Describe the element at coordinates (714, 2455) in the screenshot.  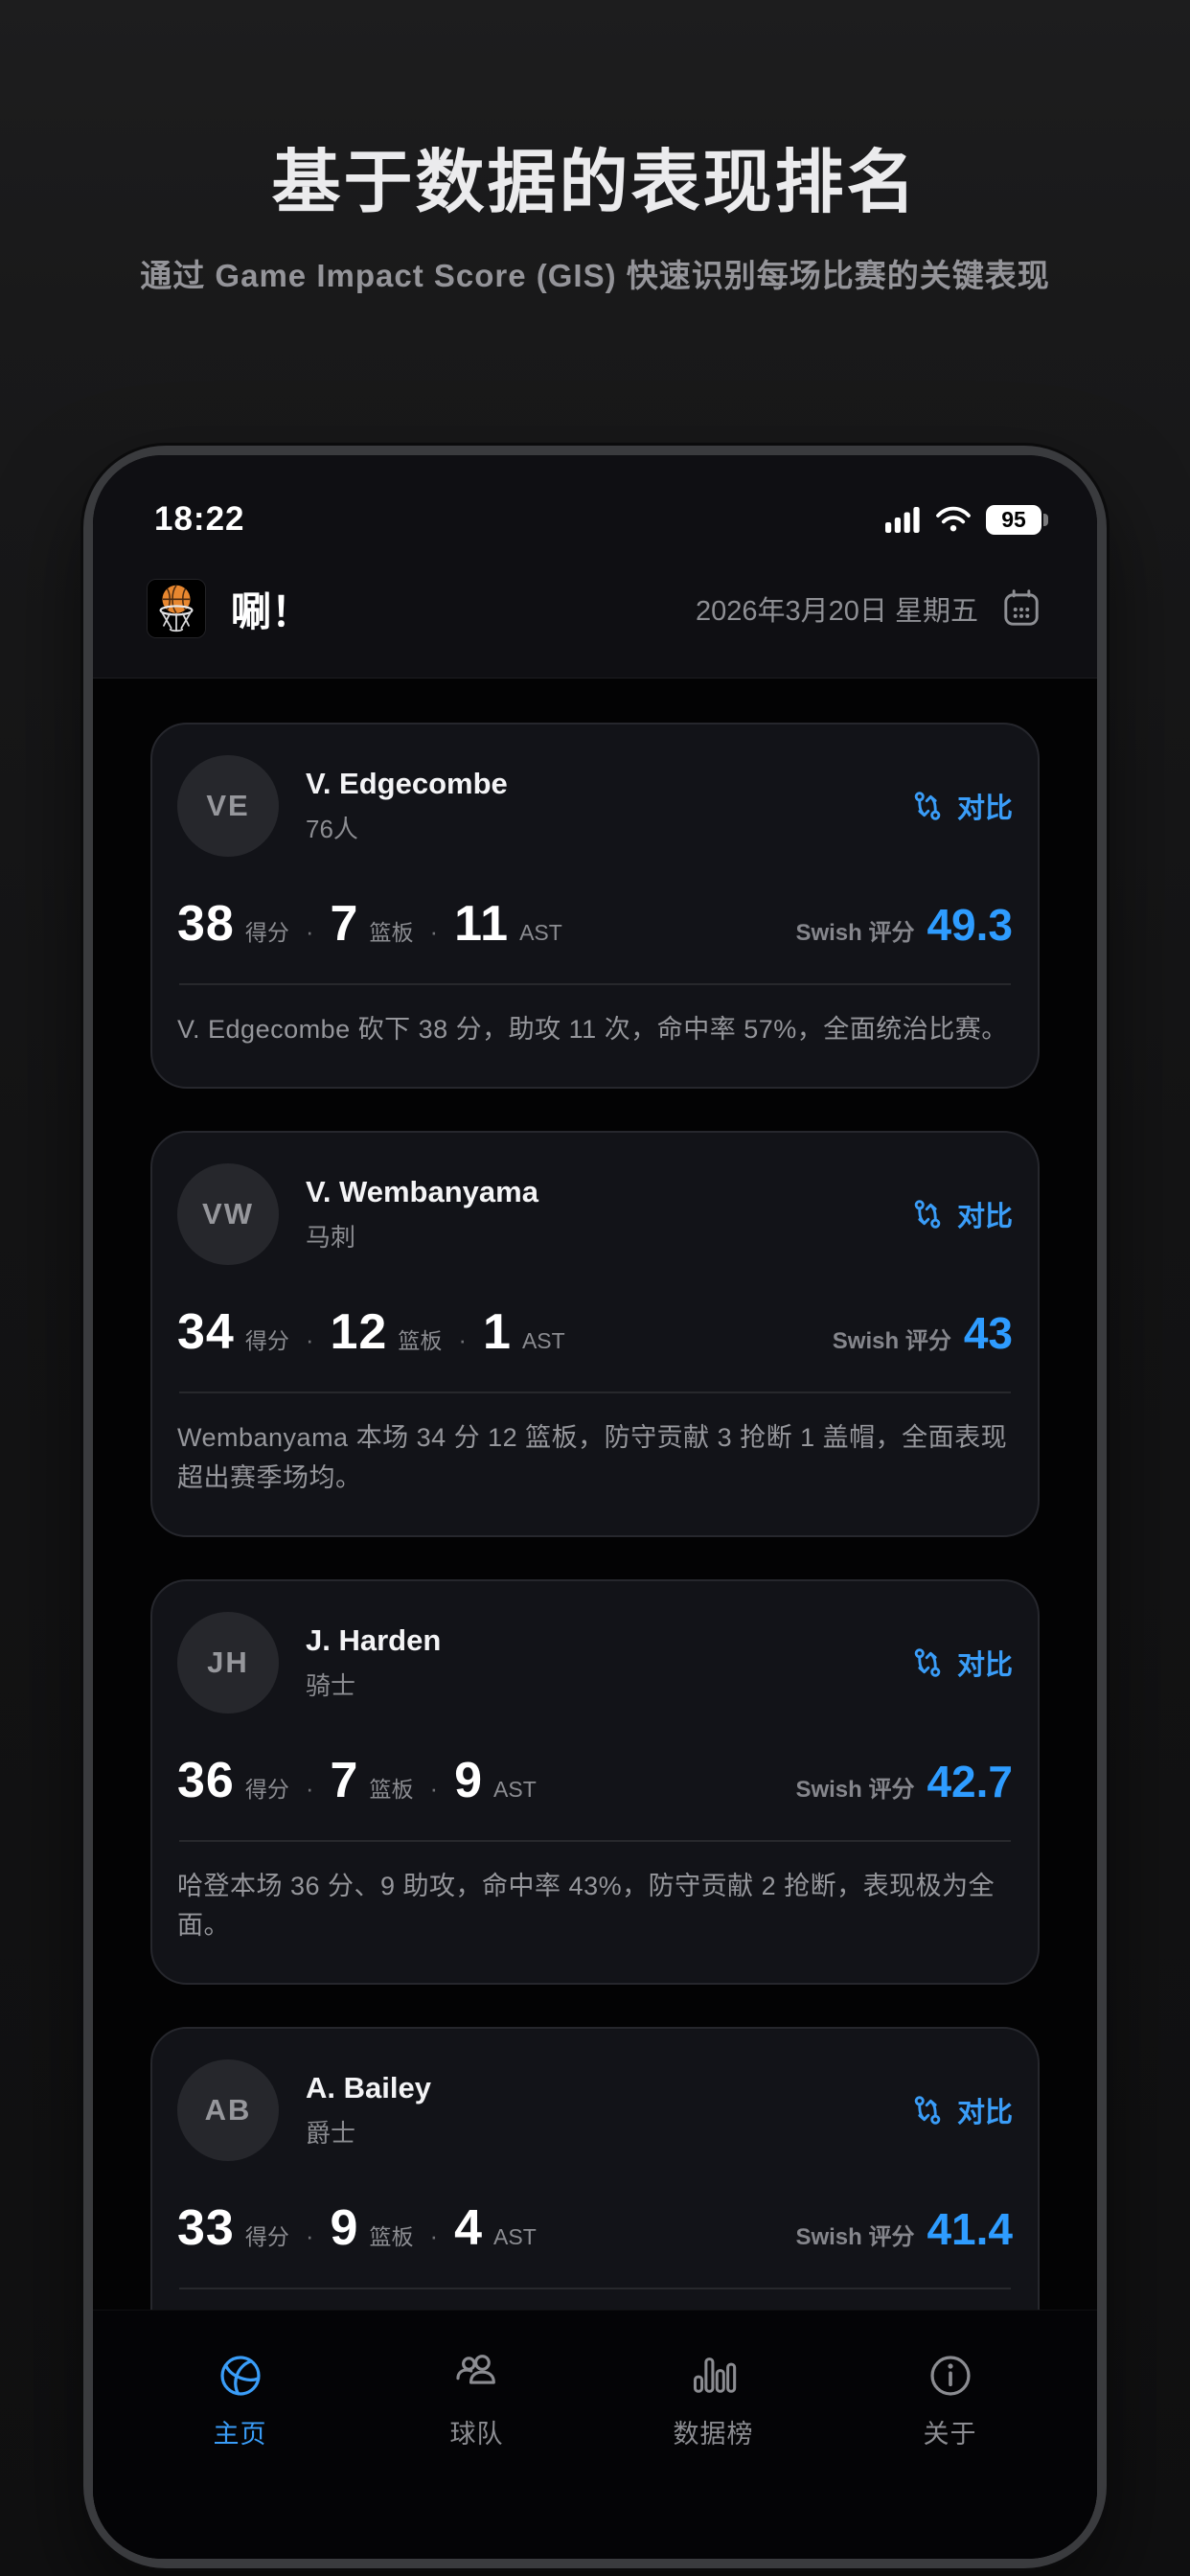
I see `tab-leaderboard: 数据榜` at that location.